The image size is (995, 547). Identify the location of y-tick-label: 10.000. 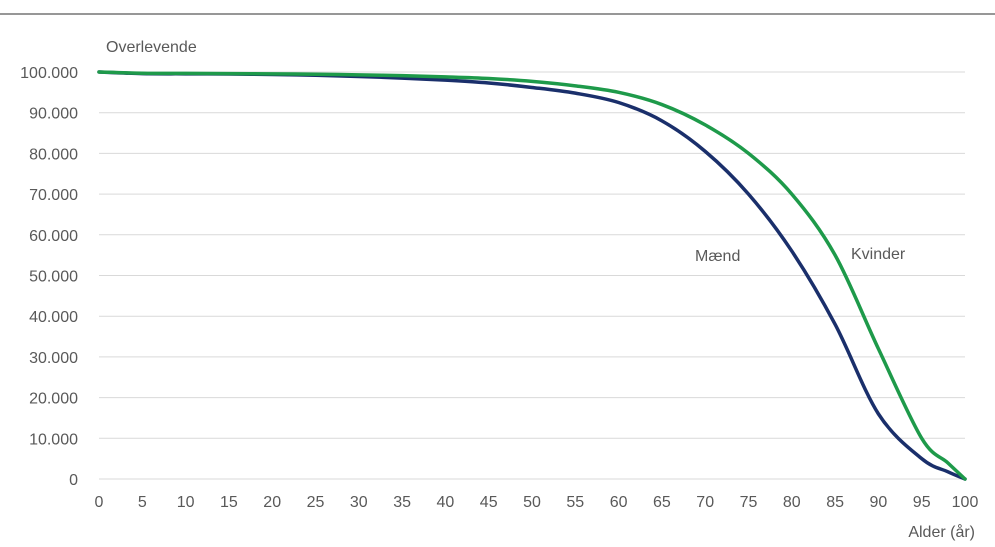
(53, 439).